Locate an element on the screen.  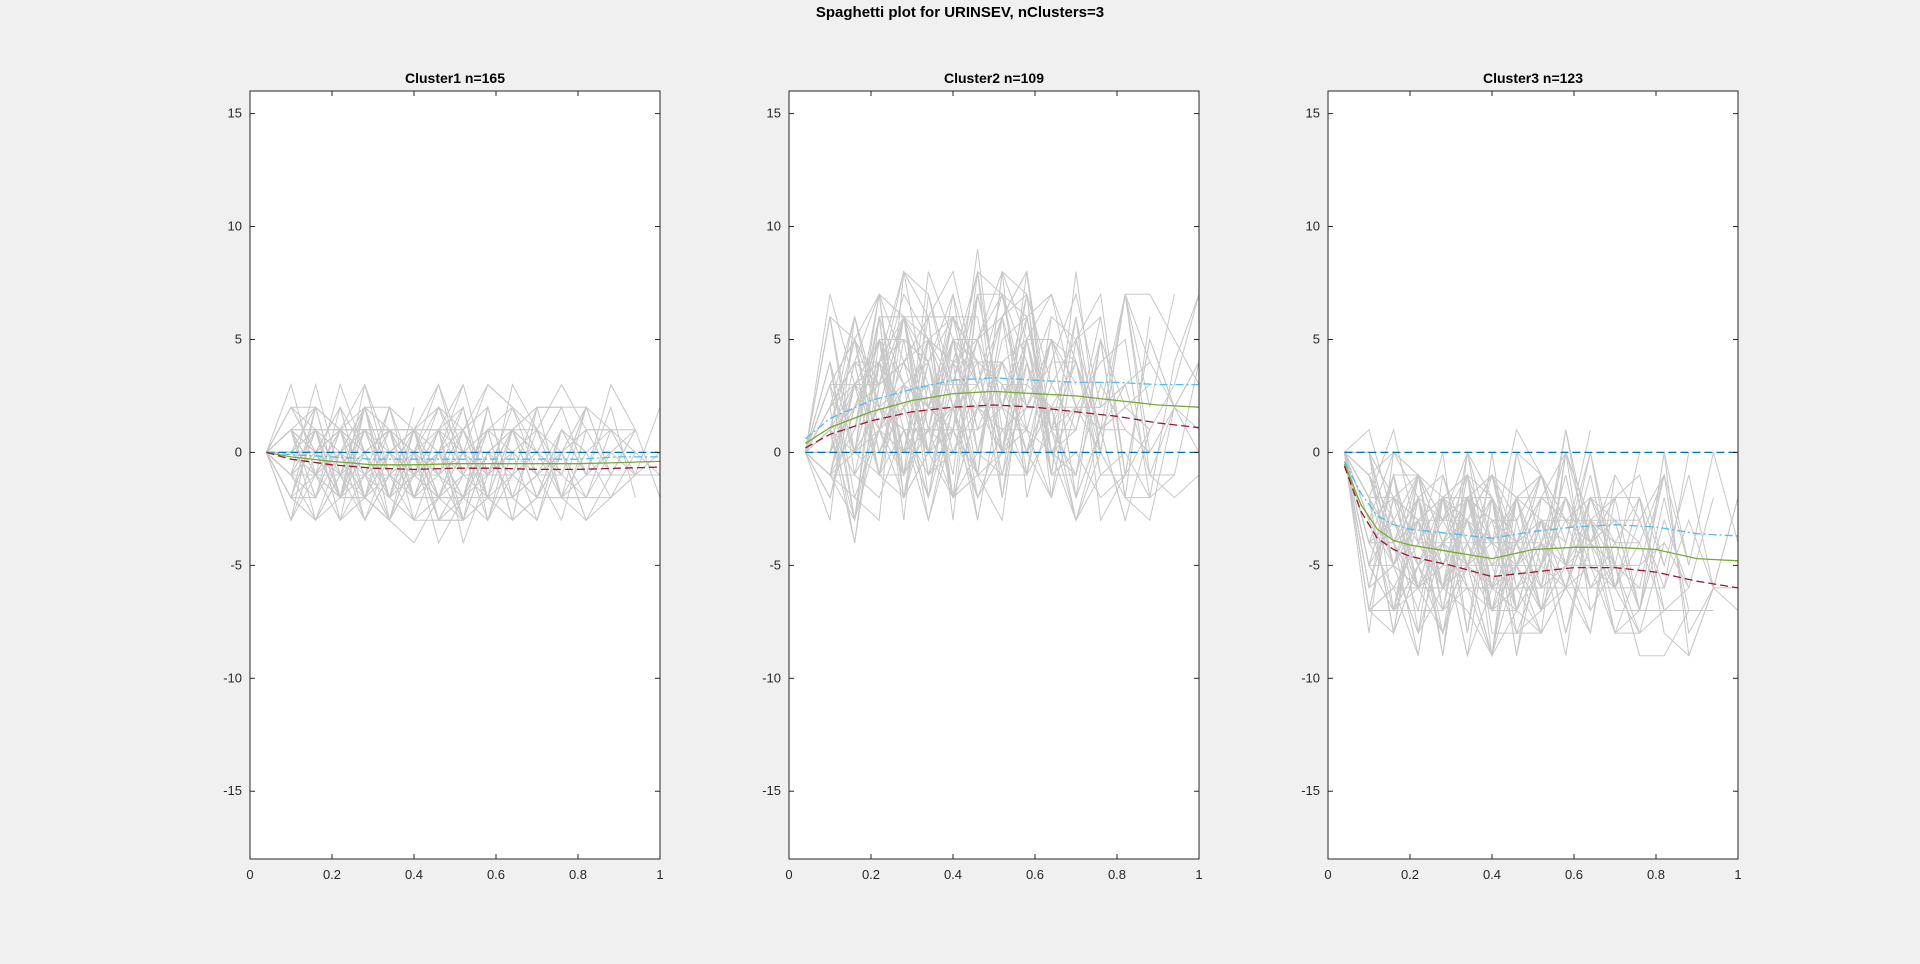
axes-title: Cluster3 n=123 is located at coordinates (1533, 78).